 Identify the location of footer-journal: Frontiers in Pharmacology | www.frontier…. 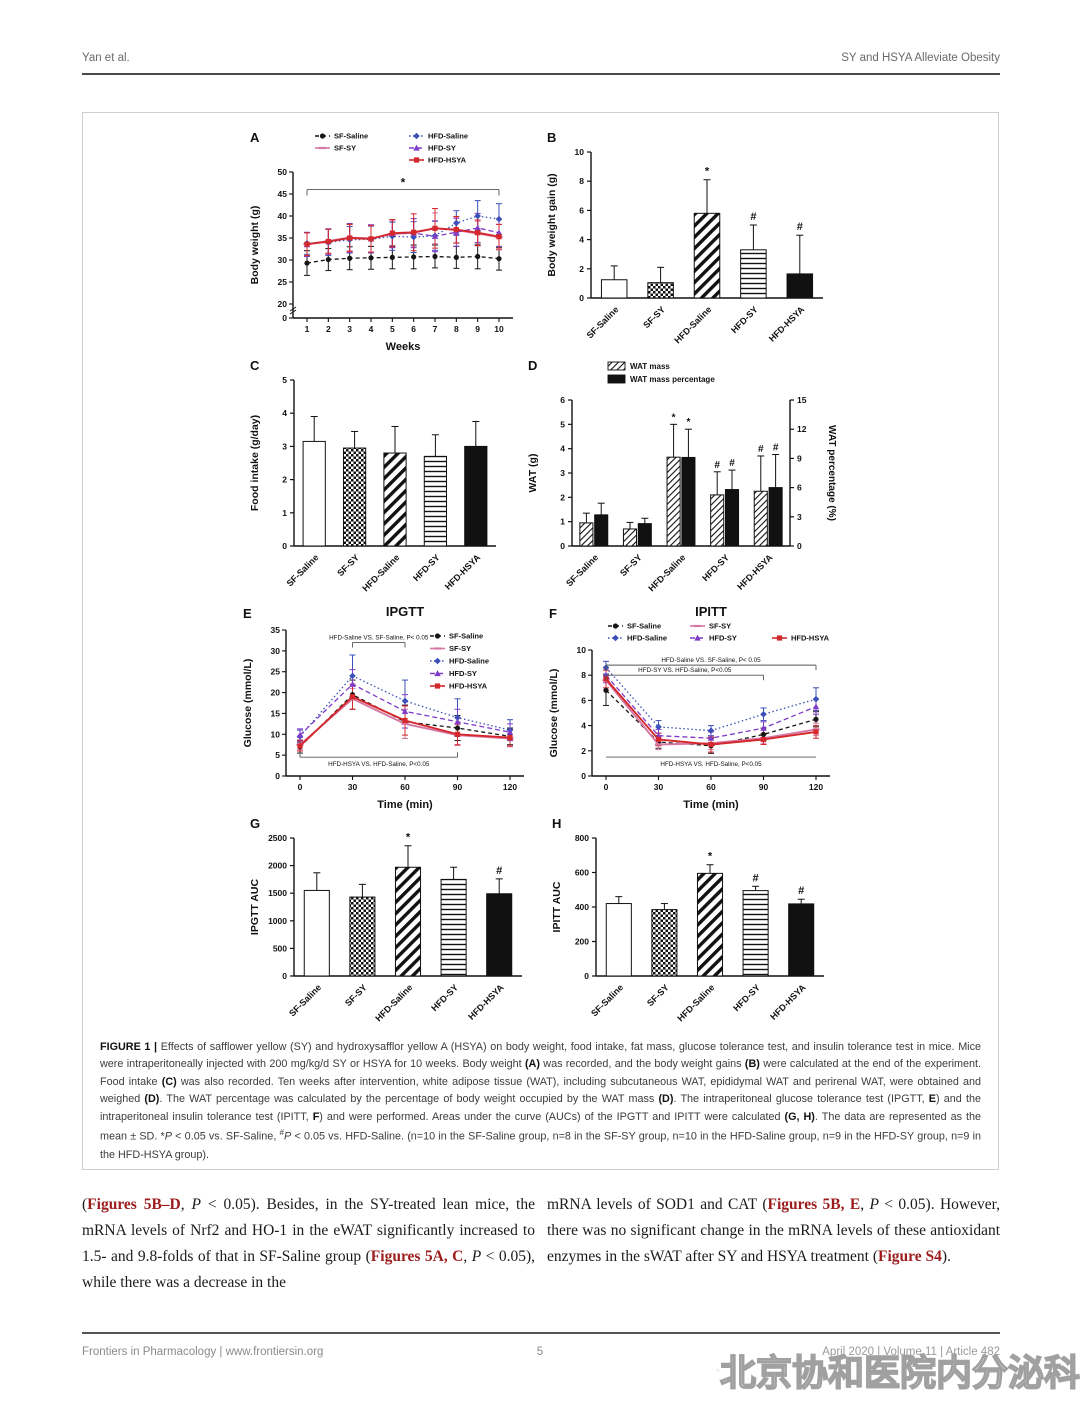
(203, 1352).